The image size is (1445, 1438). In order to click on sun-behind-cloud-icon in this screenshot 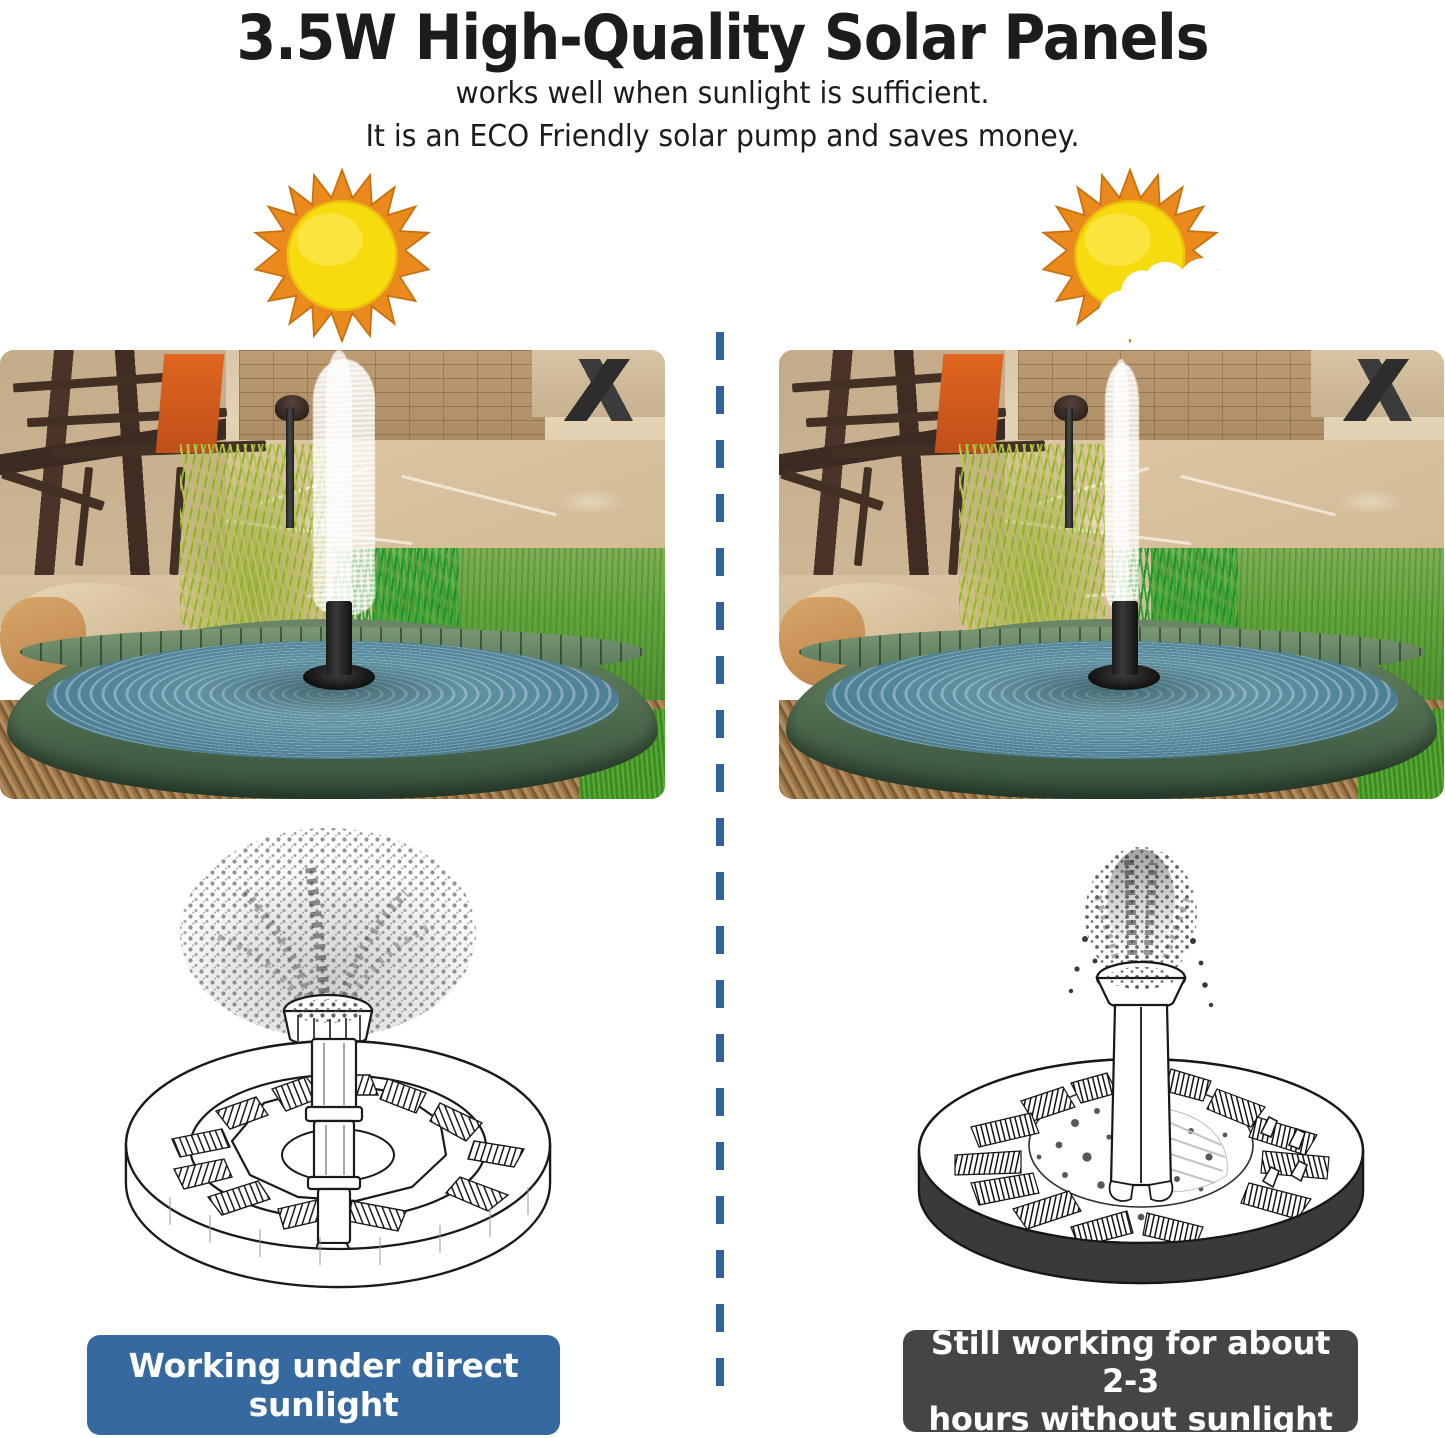, I will do `click(1130, 255)`.